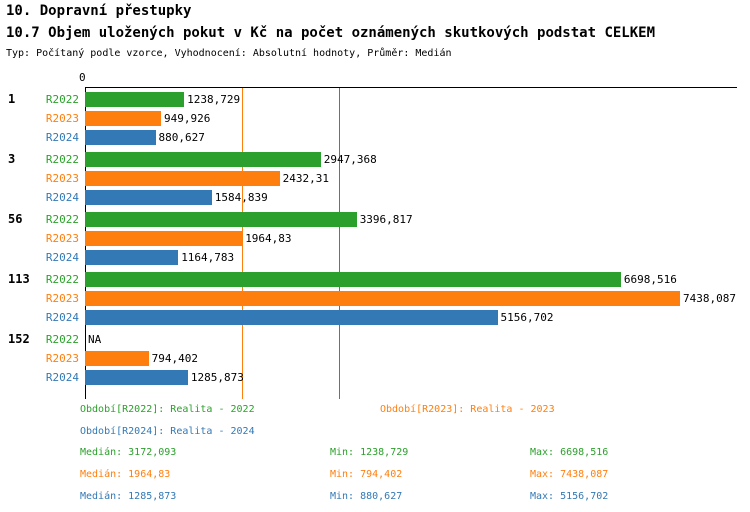 This screenshot has width=750, height=512. I want to click on group-label: 56, so click(15, 219).